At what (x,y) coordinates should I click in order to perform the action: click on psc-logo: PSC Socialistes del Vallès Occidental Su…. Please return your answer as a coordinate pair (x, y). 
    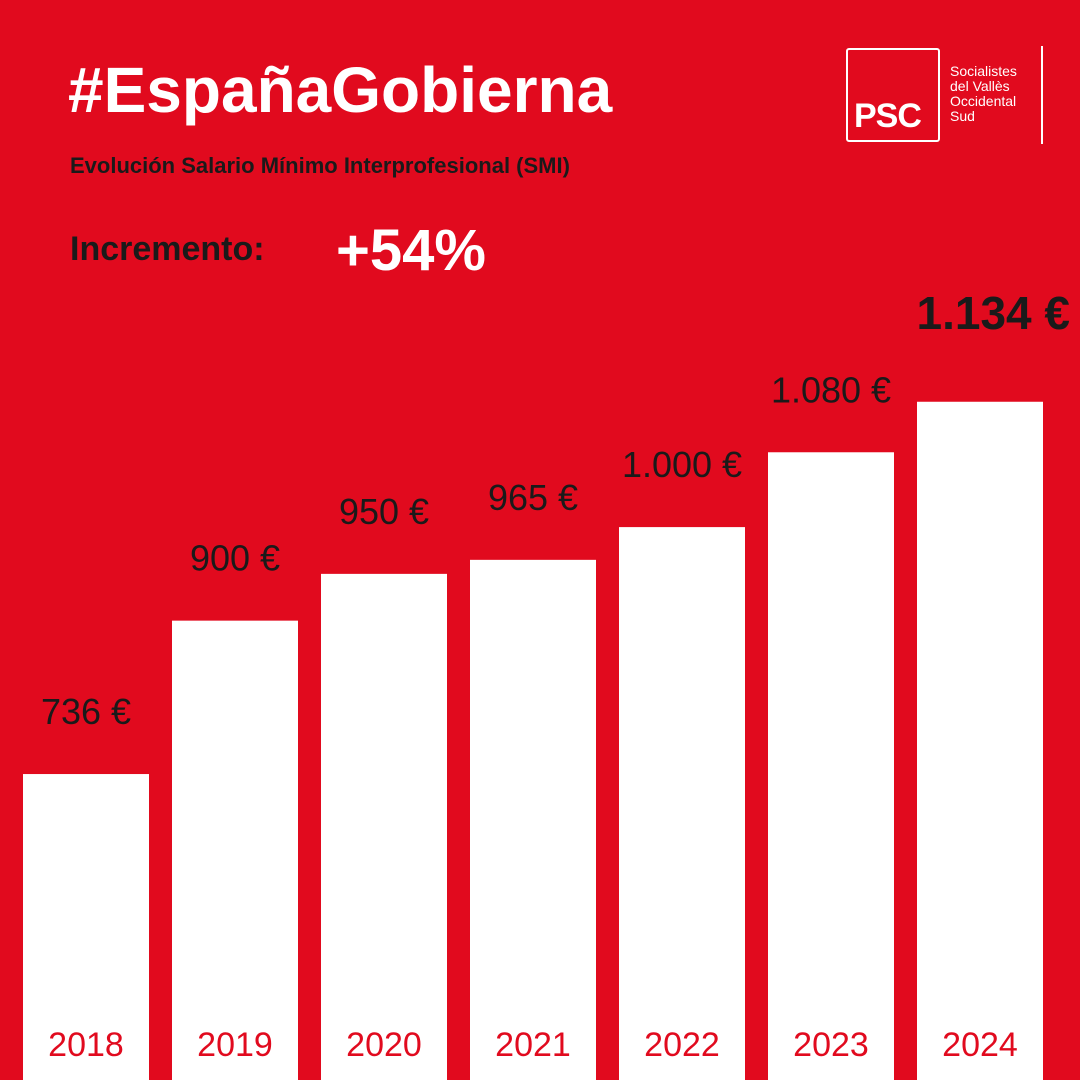
    Looking at the image, I should click on (941, 95).